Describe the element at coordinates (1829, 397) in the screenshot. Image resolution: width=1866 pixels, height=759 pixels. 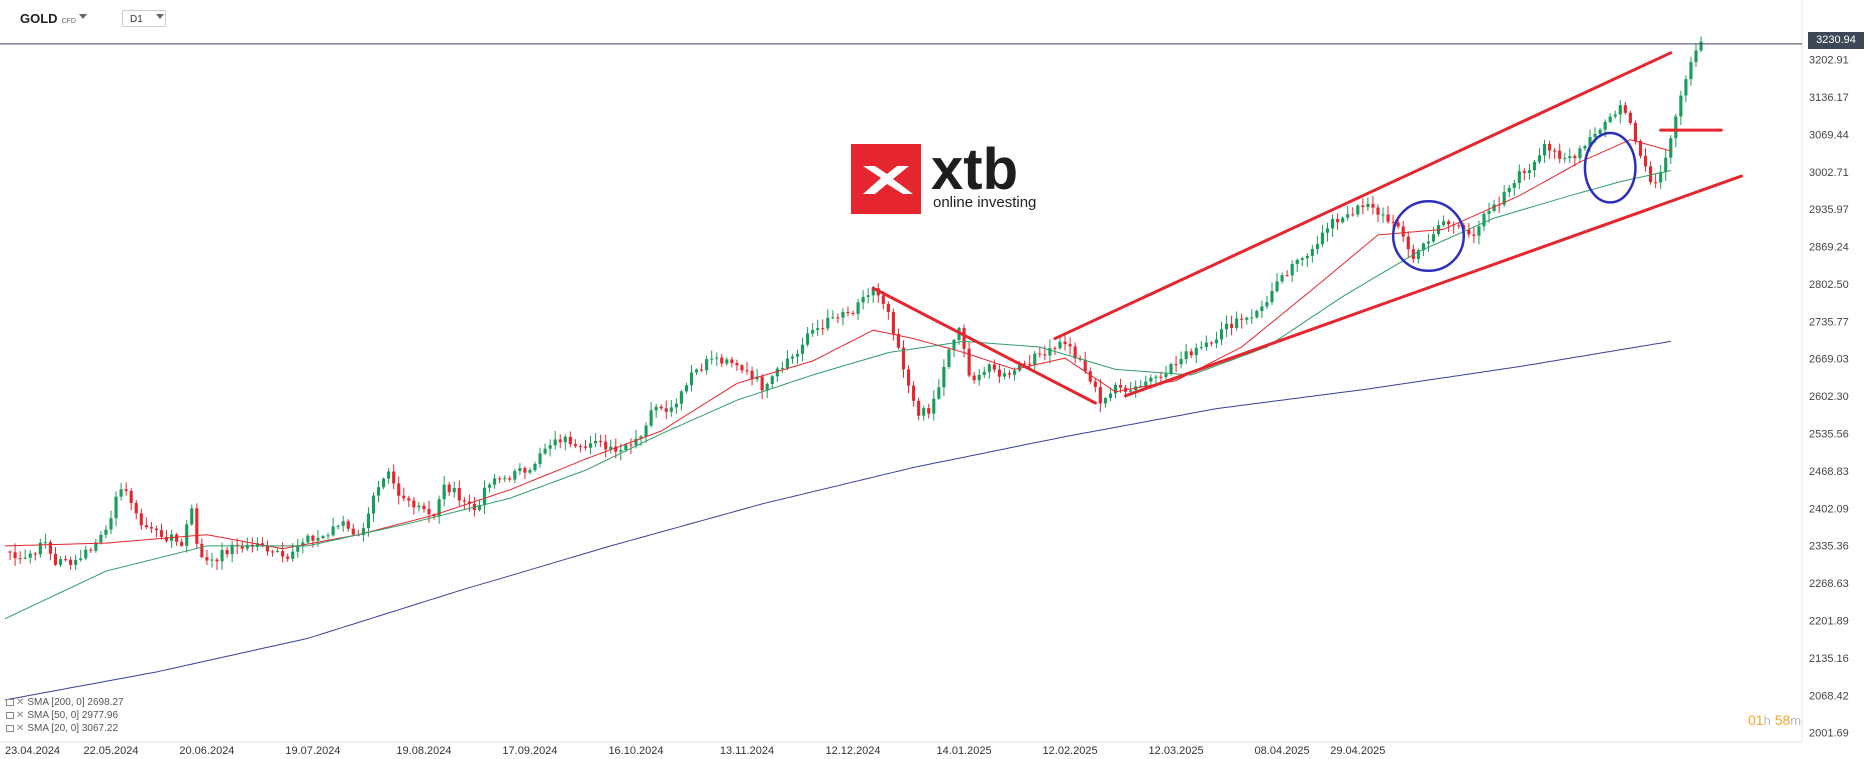
I see `y-tick-label: 2602.30` at that location.